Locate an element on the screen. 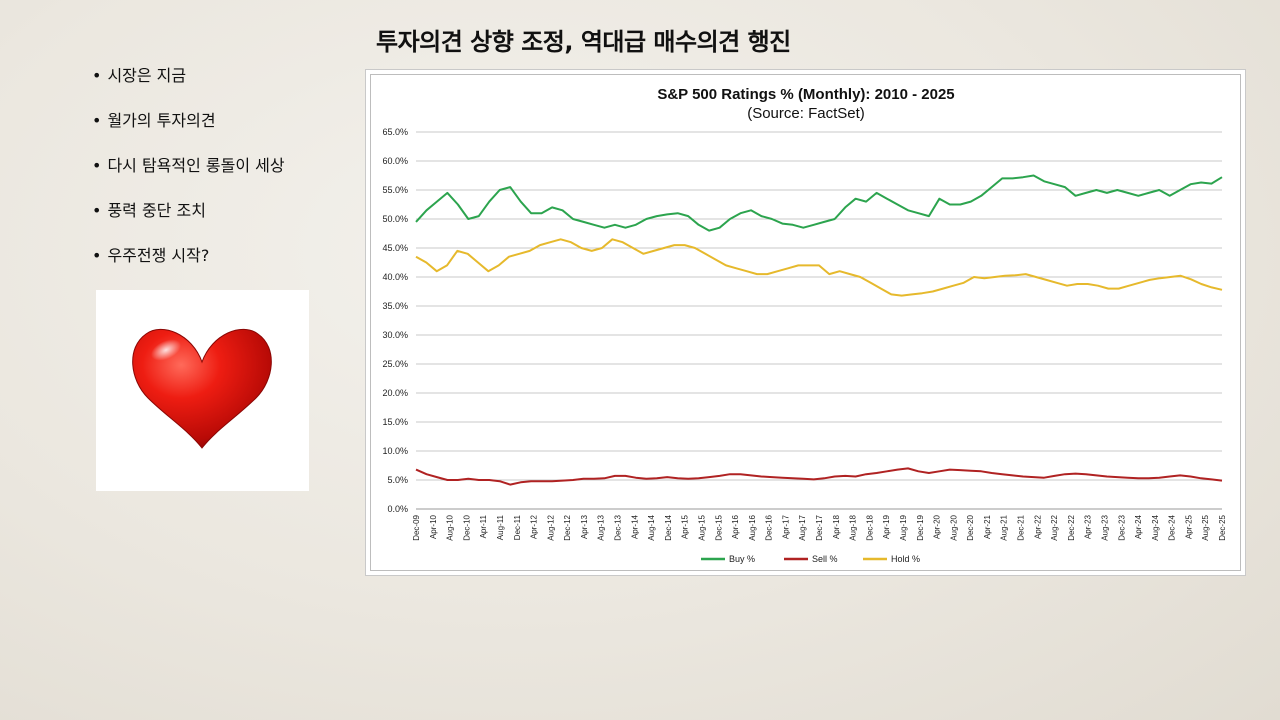 The height and width of the screenshot is (720, 1280). x-tick-label: Aug-24 is located at coordinates (1155, 527).